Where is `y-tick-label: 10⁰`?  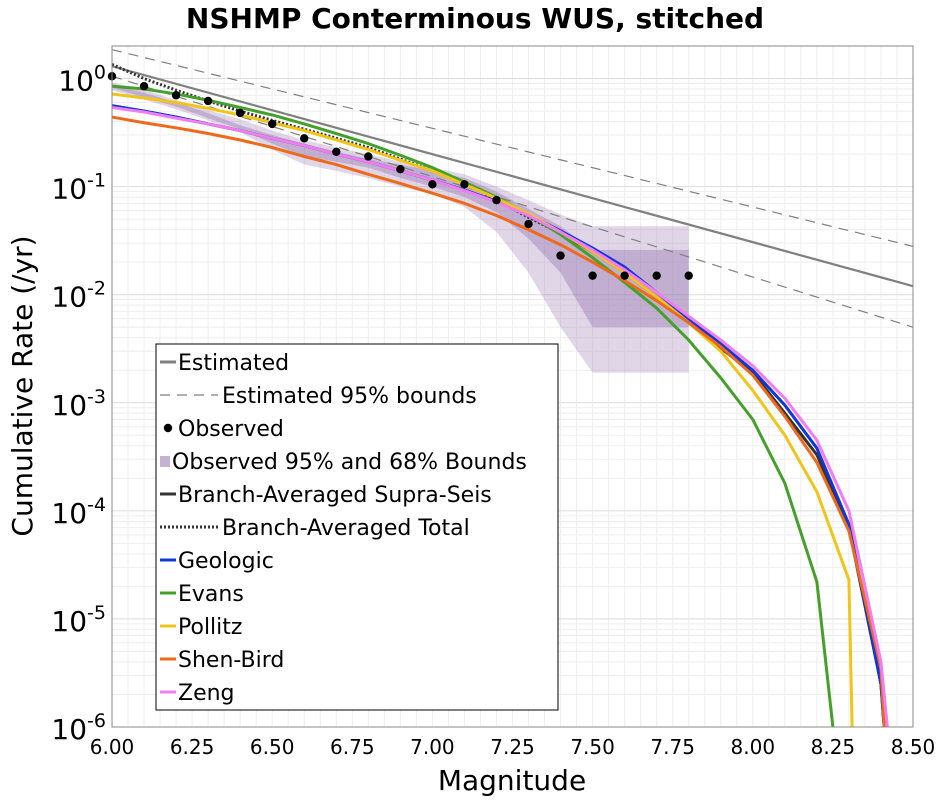 y-tick-label: 10⁰ is located at coordinates (82, 80).